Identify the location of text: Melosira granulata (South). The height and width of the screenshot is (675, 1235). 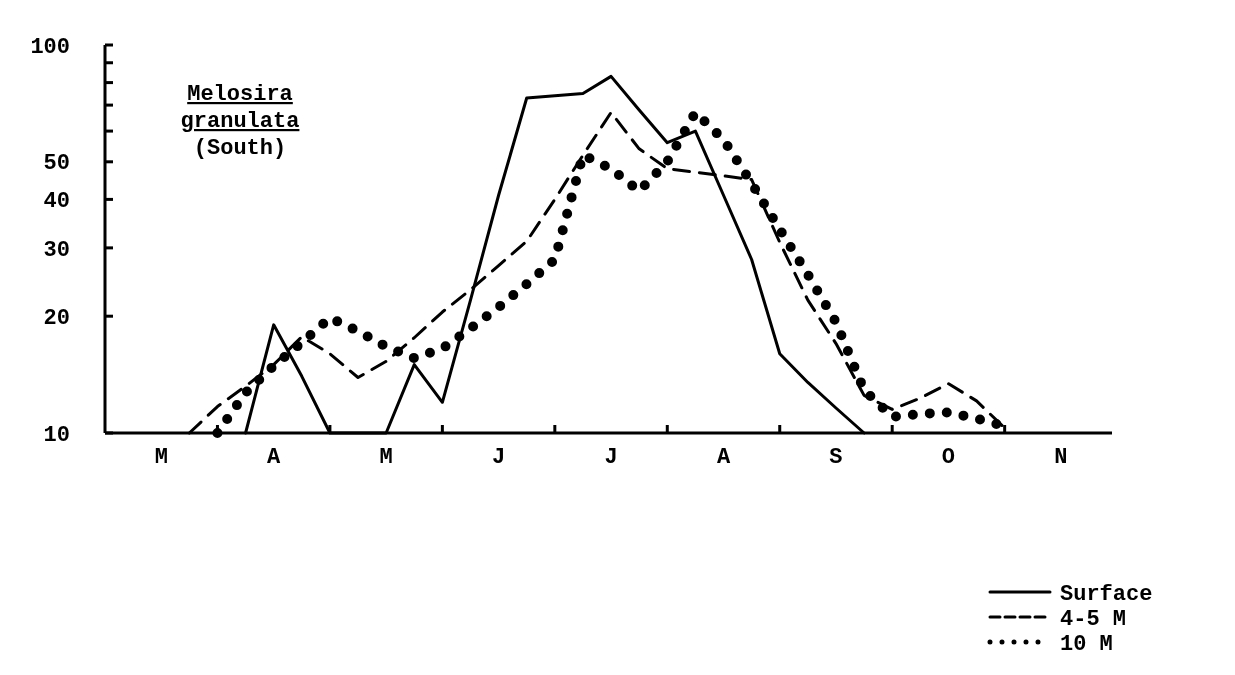
(240, 121).